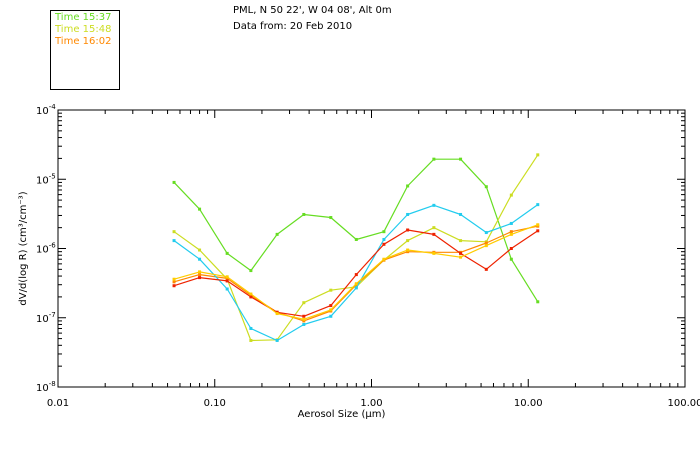 Image resolution: width=700 pixels, height=450 pixels. What do you see at coordinates (83, 29) in the screenshot?
I see `legend-entry: Time 15:48` at bounding box center [83, 29].